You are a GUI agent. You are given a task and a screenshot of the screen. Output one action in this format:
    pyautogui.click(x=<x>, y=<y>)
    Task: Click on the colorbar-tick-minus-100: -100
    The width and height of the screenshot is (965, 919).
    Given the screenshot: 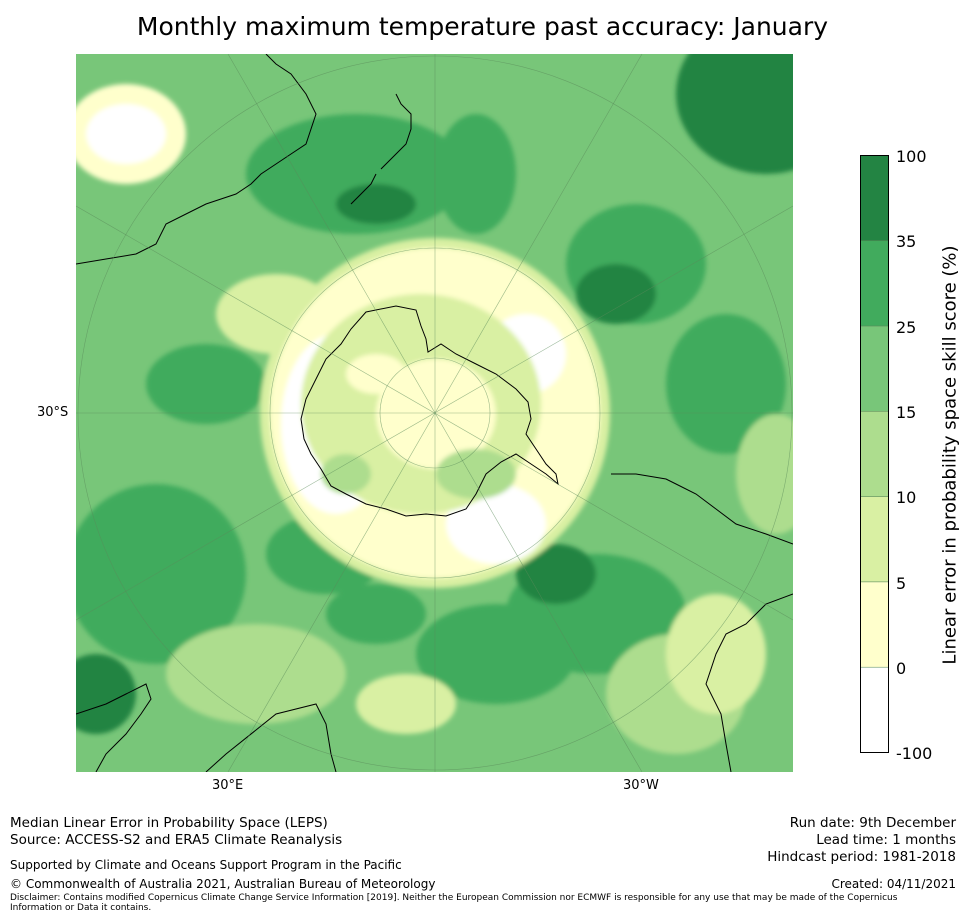 What is the action you would take?
    pyautogui.click(x=914, y=753)
    